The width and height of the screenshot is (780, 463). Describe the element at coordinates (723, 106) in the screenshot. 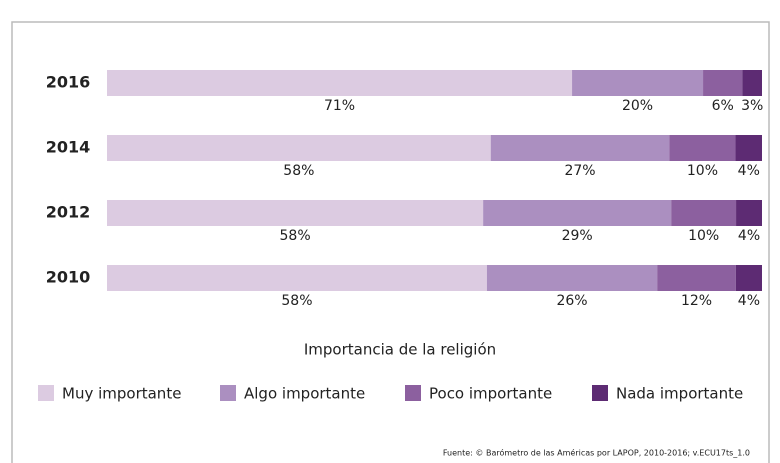

I see `value-label: 6%` at that location.